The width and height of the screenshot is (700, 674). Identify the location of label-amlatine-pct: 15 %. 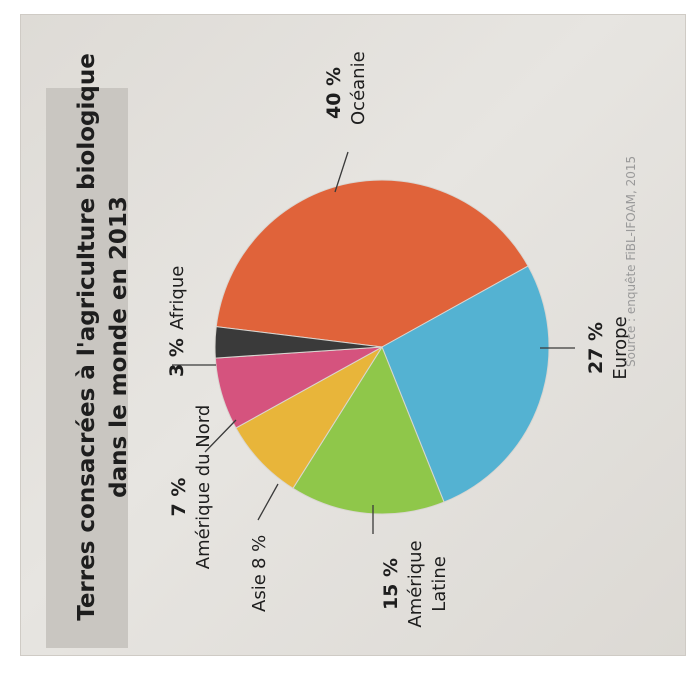
(391, 584).